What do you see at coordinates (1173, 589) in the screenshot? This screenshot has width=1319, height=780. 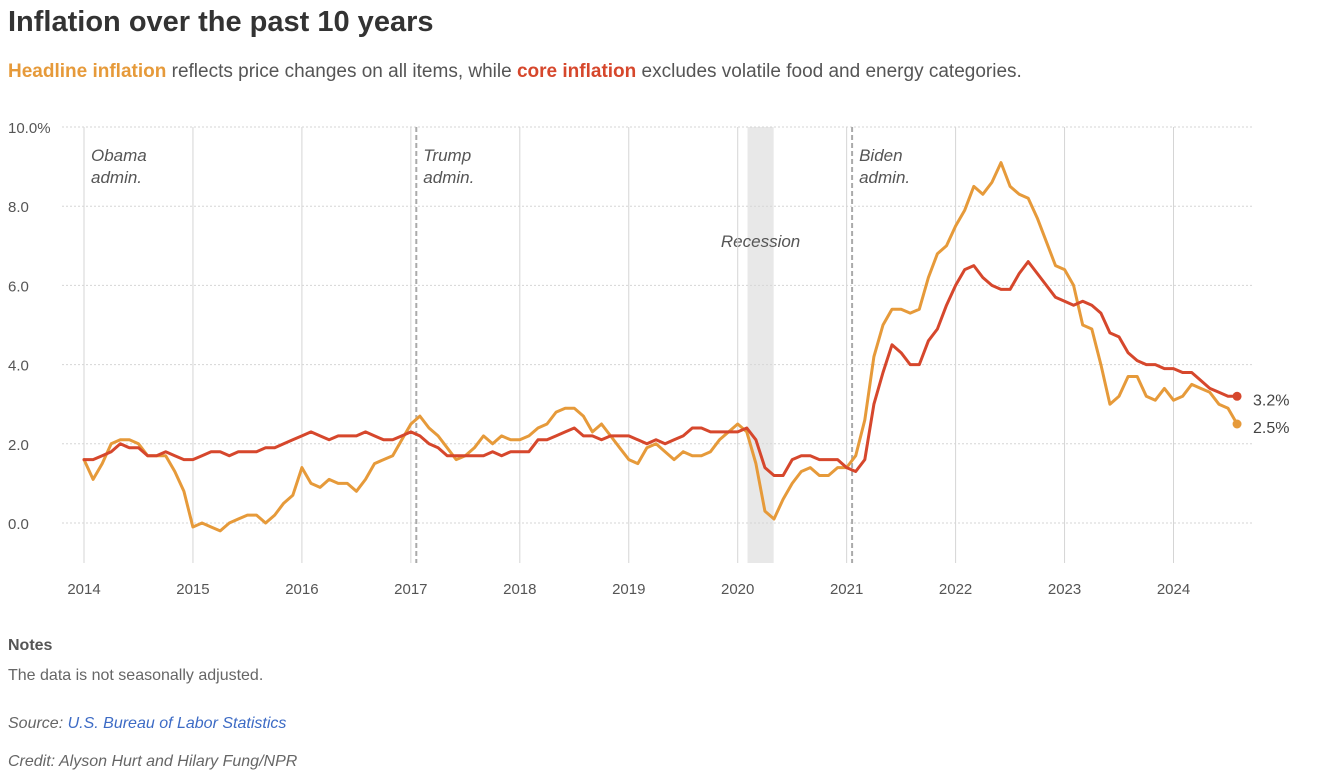 I see `x-tick-label: 2024` at bounding box center [1173, 589].